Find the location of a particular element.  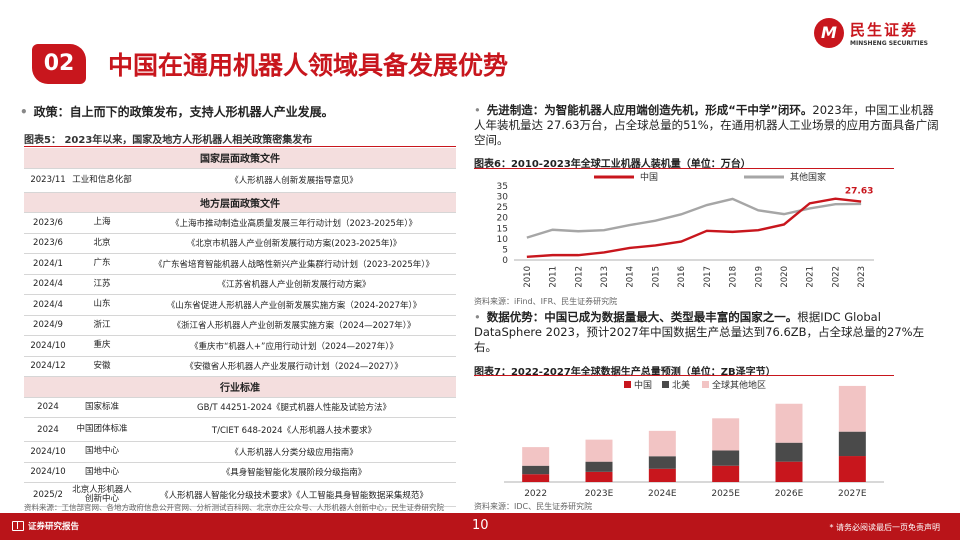

book-icon is located at coordinates (18, 526).